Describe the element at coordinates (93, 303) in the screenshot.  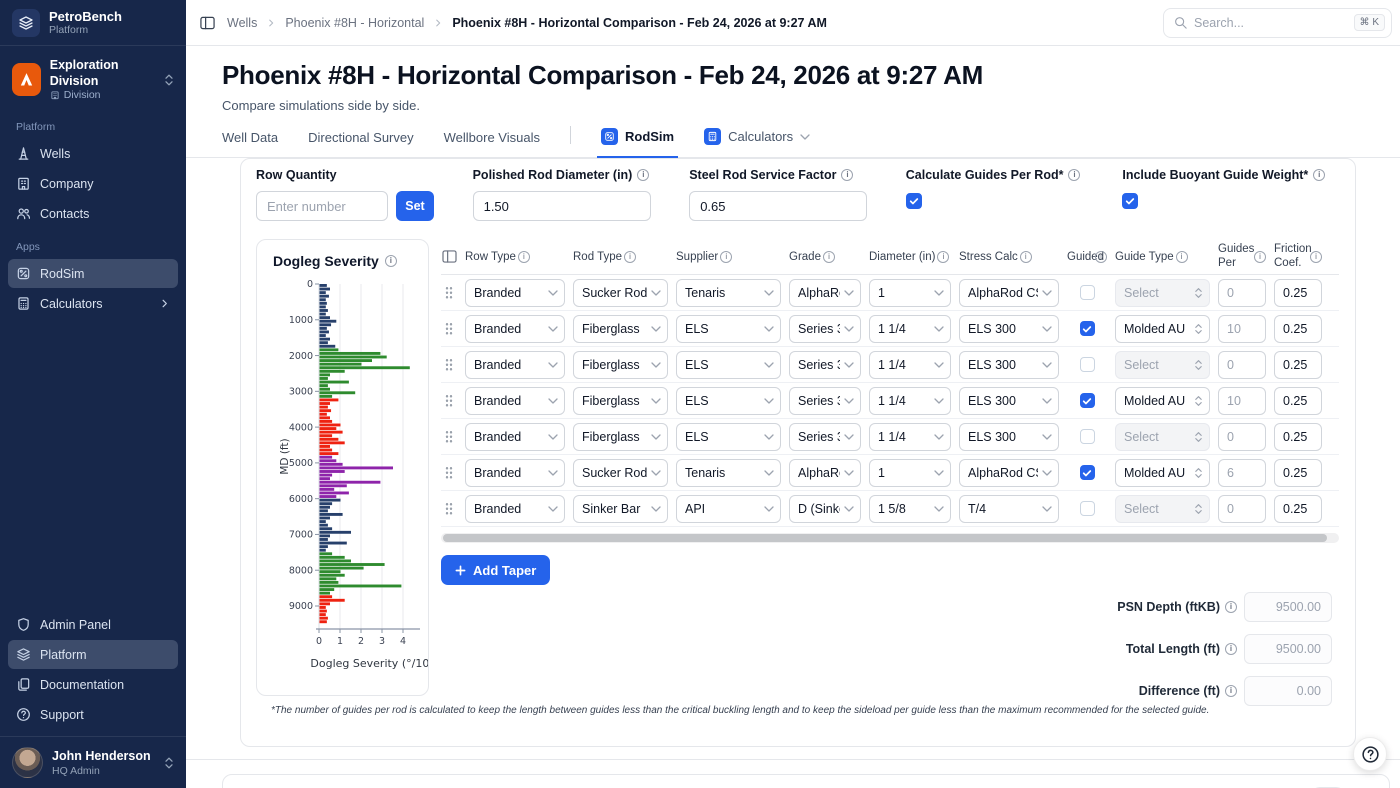
I see `sidebar-item-calculators: Calculators` at that location.